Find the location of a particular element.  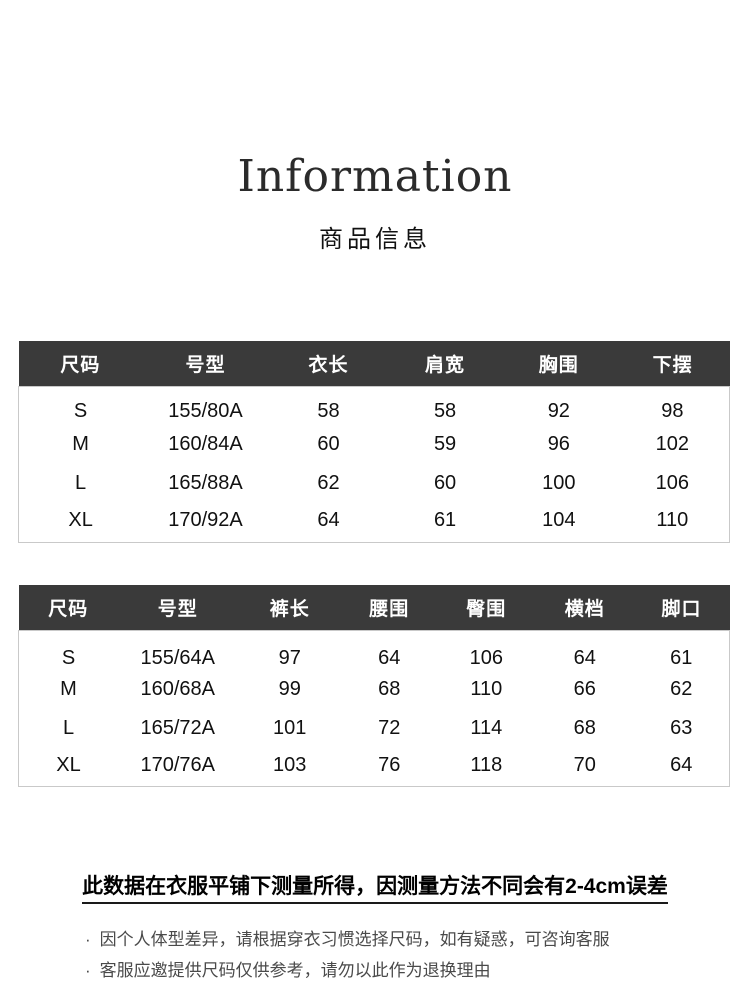

table-row: M 160/84A 60 59 96 102 is located at coordinates (374, 444).